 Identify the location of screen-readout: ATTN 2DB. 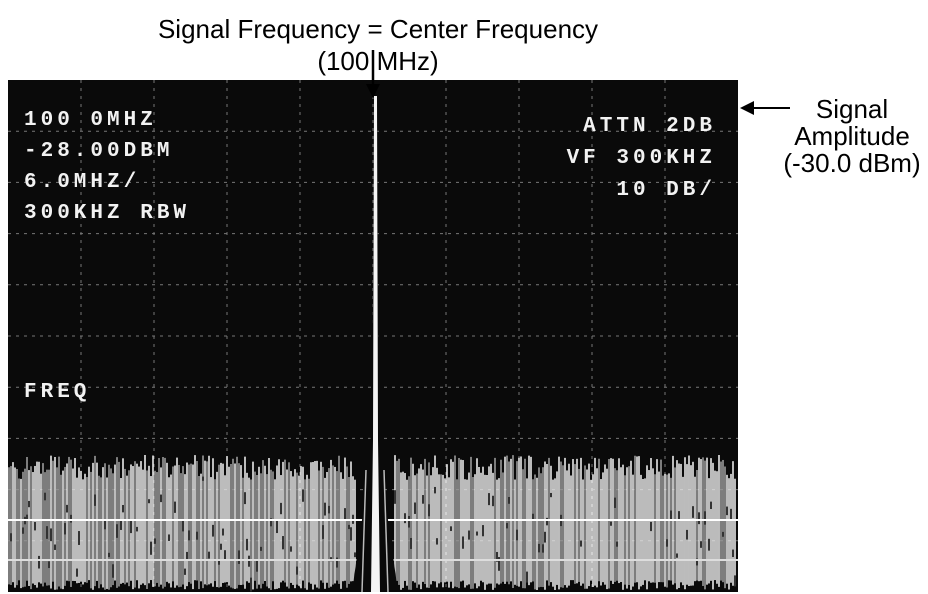
(649, 126).